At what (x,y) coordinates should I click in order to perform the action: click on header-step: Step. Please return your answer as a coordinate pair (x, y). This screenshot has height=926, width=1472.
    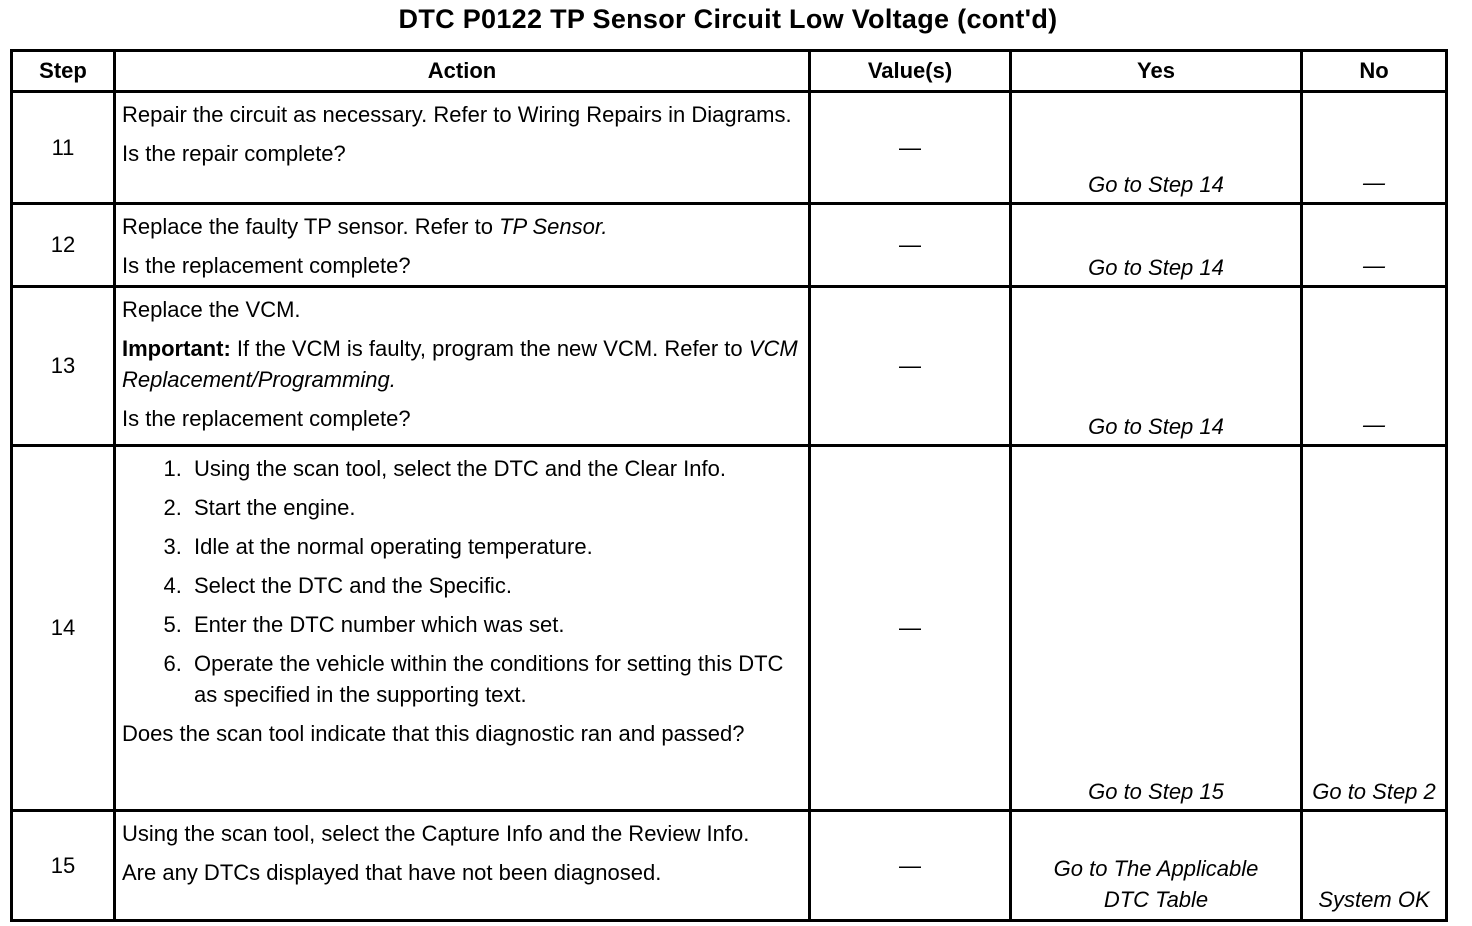
    Looking at the image, I should click on (63, 71).